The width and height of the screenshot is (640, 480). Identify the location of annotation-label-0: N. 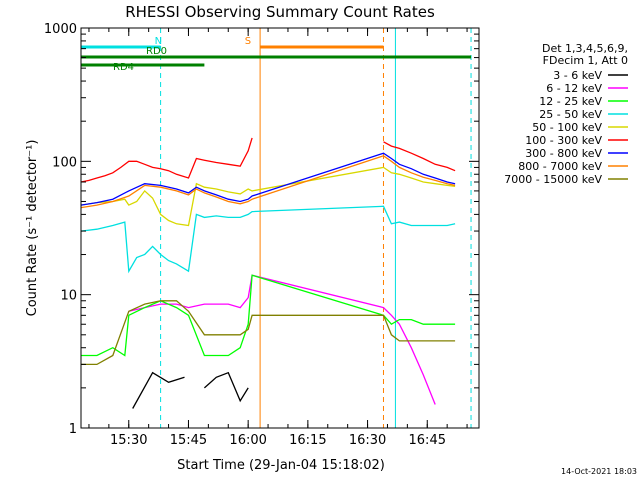
(158, 41).